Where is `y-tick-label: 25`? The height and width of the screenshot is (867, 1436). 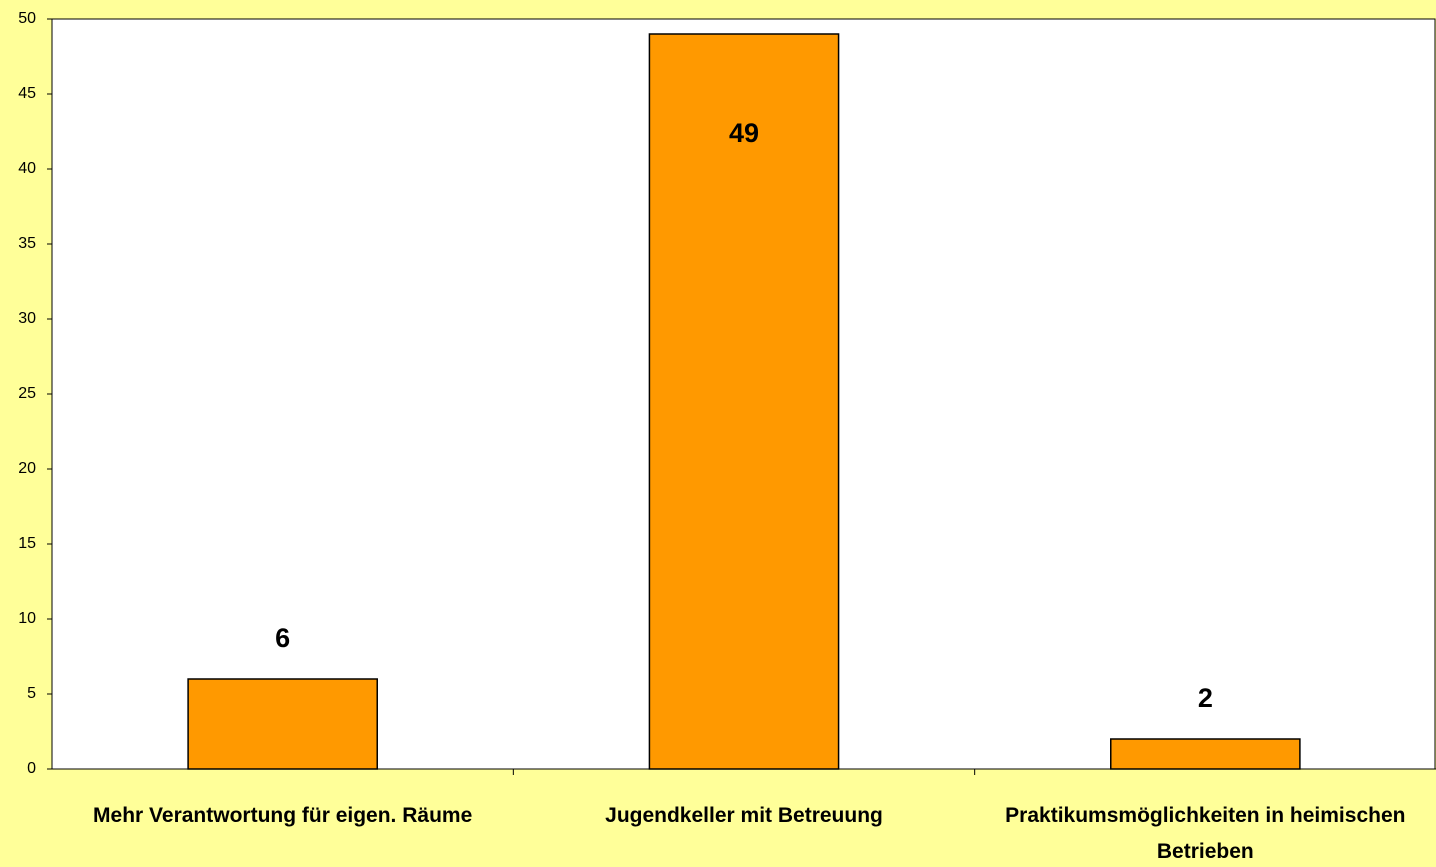 y-tick-label: 25 is located at coordinates (27, 393).